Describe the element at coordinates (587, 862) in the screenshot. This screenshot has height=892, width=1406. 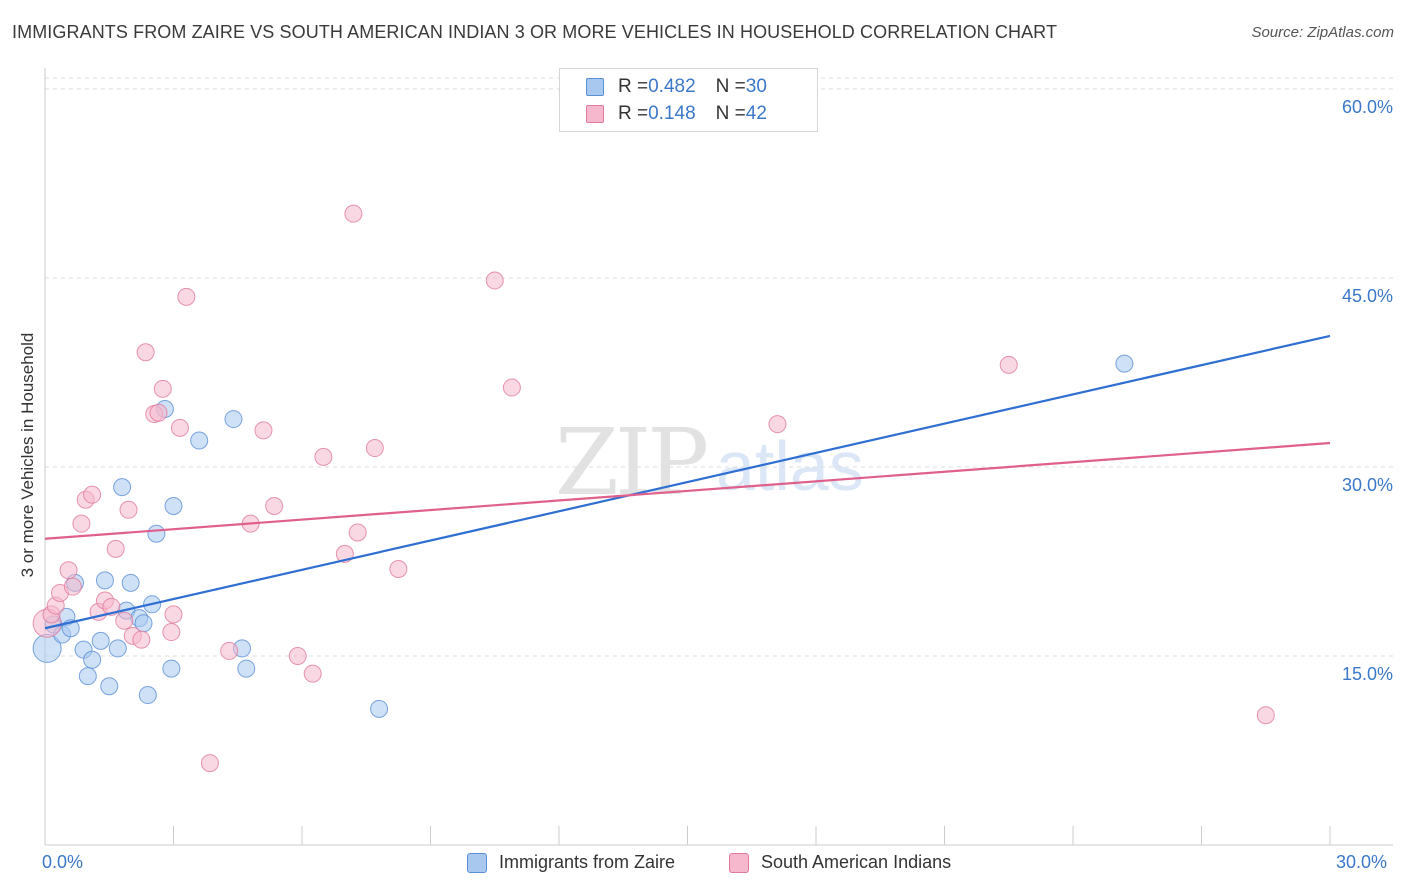
I see `legend-label-zaire: Immigrants from Zaire` at that location.